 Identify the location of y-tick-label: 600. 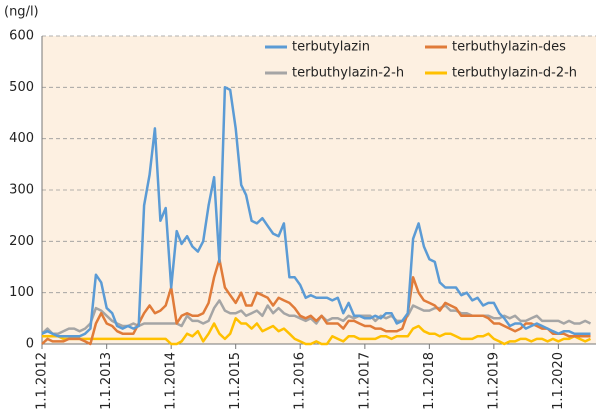
(21, 36).